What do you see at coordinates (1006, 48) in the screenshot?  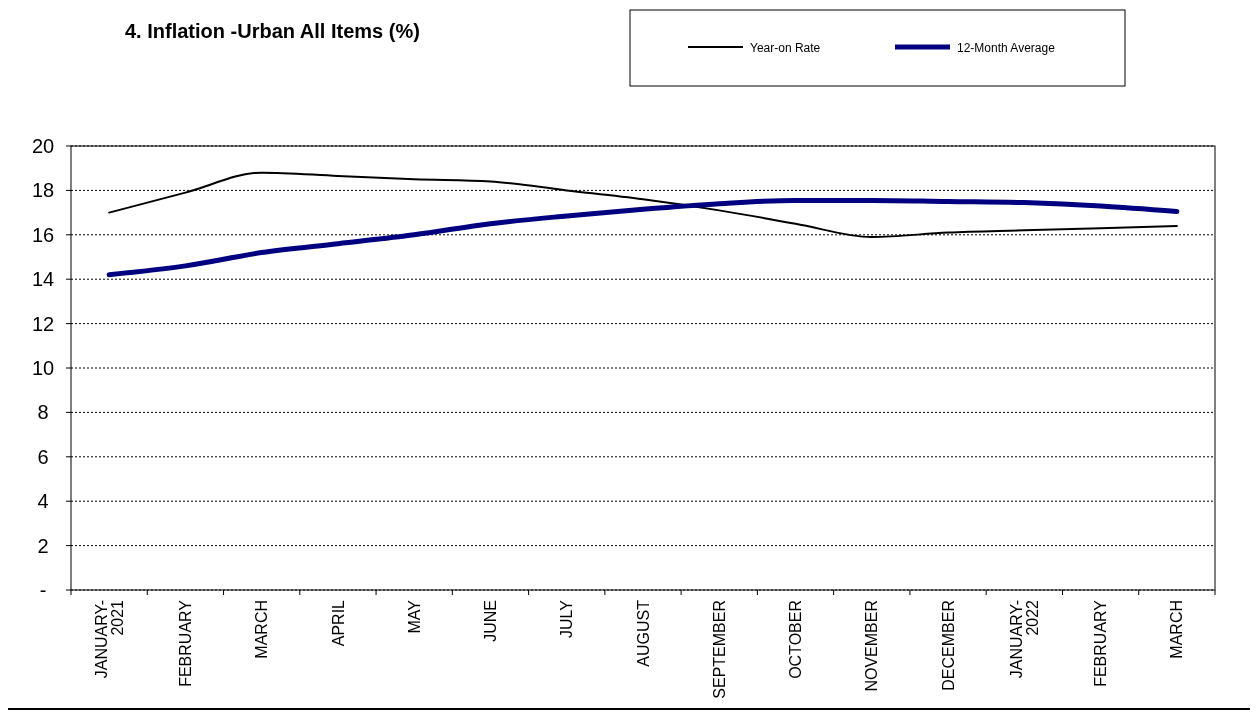 I see `legend-label: 12-Month Average` at bounding box center [1006, 48].